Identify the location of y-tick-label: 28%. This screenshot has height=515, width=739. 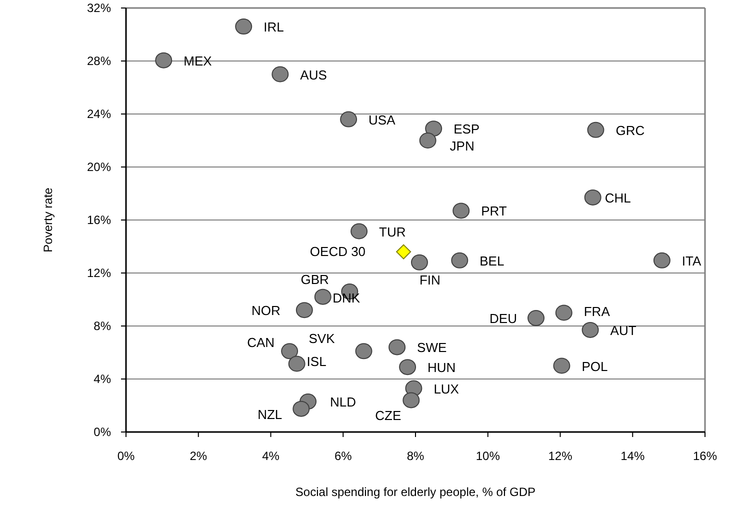
(99, 61).